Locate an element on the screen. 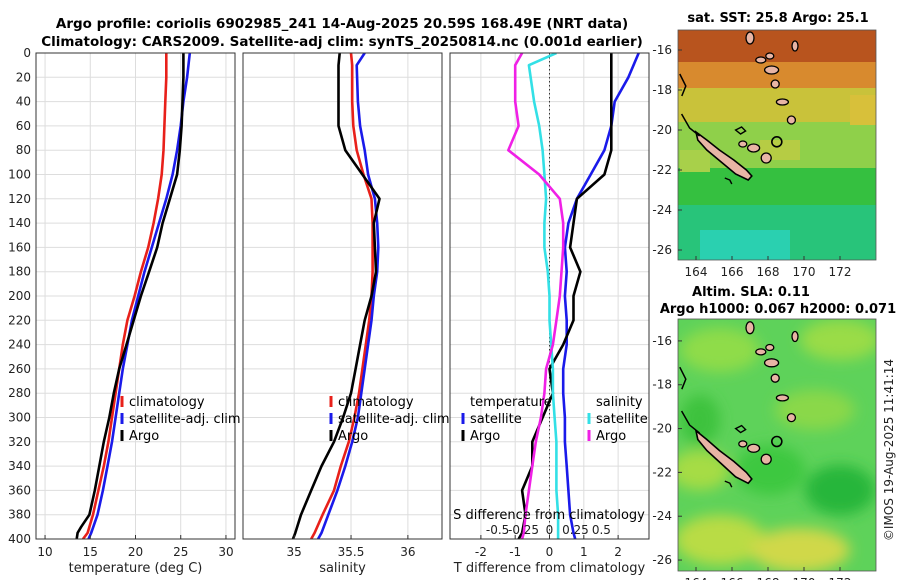 Image resolution: width=900 pixels, height=580 pixels. x-axis-label: temperature (deg C) is located at coordinates (136, 568).